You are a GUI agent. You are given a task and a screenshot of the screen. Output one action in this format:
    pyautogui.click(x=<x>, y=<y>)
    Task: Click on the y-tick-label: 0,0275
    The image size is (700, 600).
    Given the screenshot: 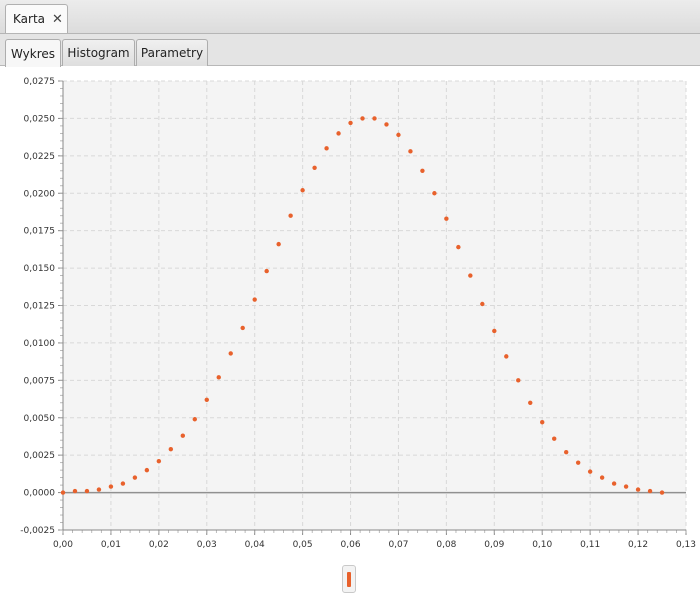 What is the action you would take?
    pyautogui.click(x=40, y=82)
    